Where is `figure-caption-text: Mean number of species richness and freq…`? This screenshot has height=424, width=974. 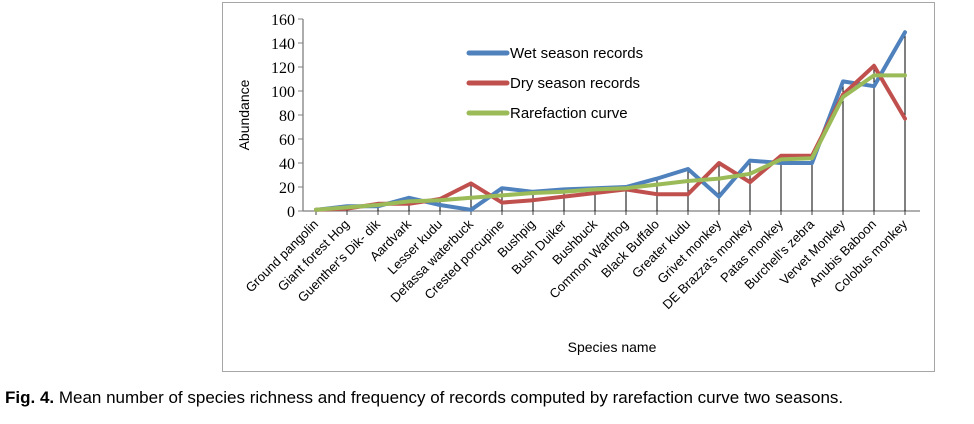 figure-caption-text: Mean number of species richness and freq… is located at coordinates (451, 397).